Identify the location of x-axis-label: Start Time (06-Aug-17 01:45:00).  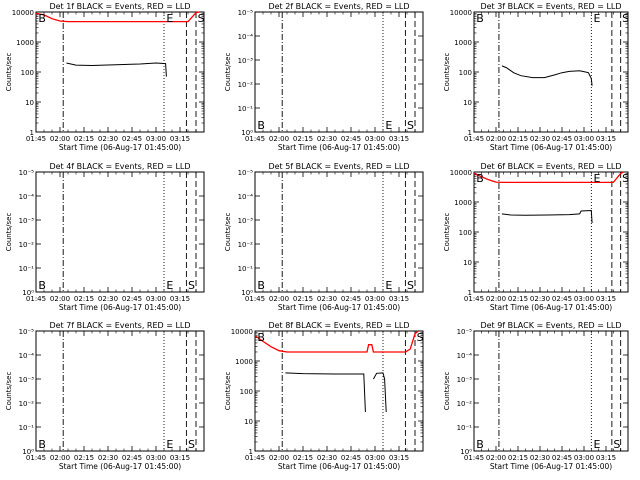
(339, 466).